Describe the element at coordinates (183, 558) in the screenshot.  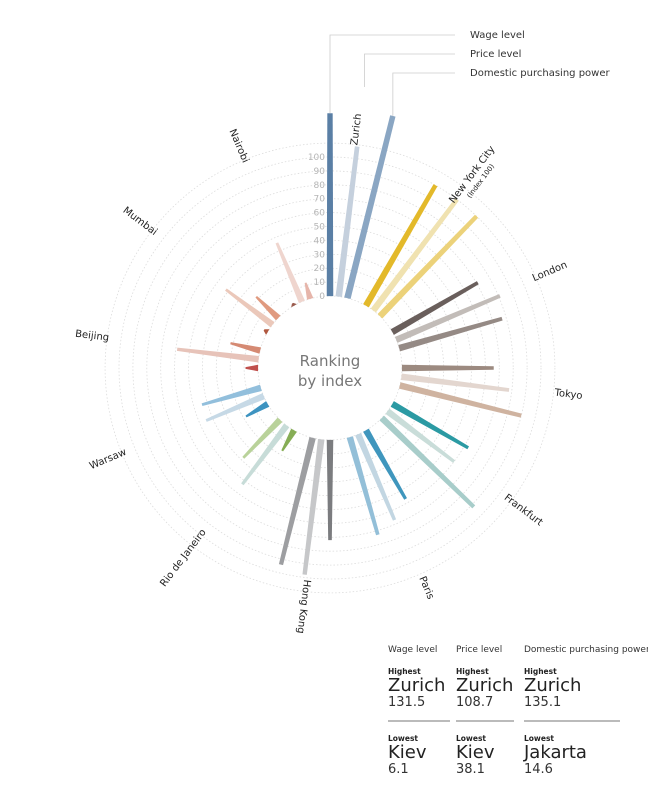
I see `city-label: Rio de Janeiro` at that location.